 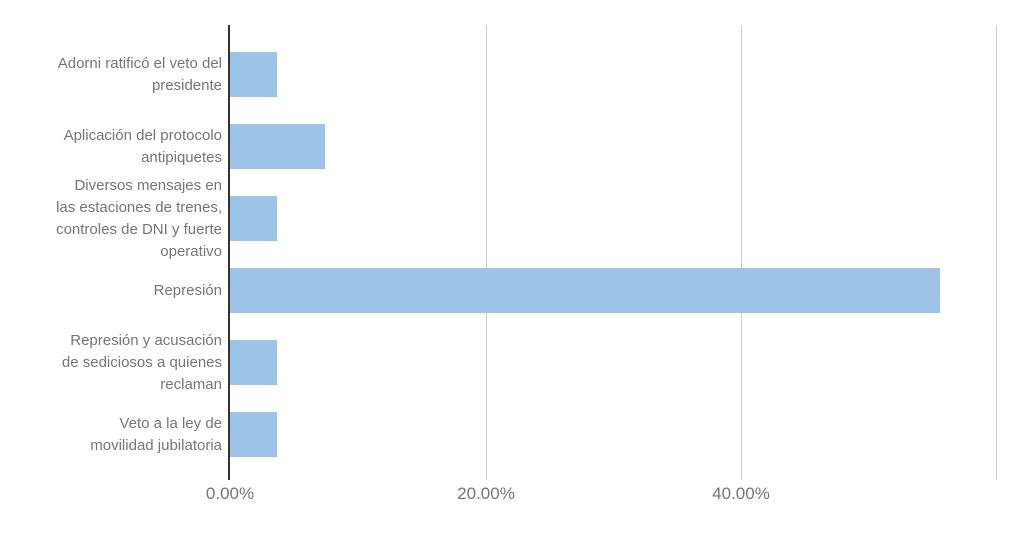 I want to click on category-label-2: Aplicación del protocolo antipiquetes, so click(x=142, y=146).